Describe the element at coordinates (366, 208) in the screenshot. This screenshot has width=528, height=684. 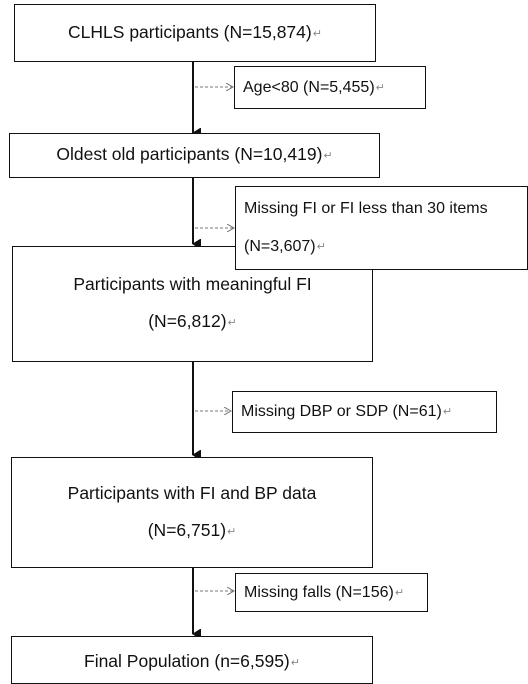
I see `exclusion-text-line-1: Missing FI or FI less than 30 items` at that location.